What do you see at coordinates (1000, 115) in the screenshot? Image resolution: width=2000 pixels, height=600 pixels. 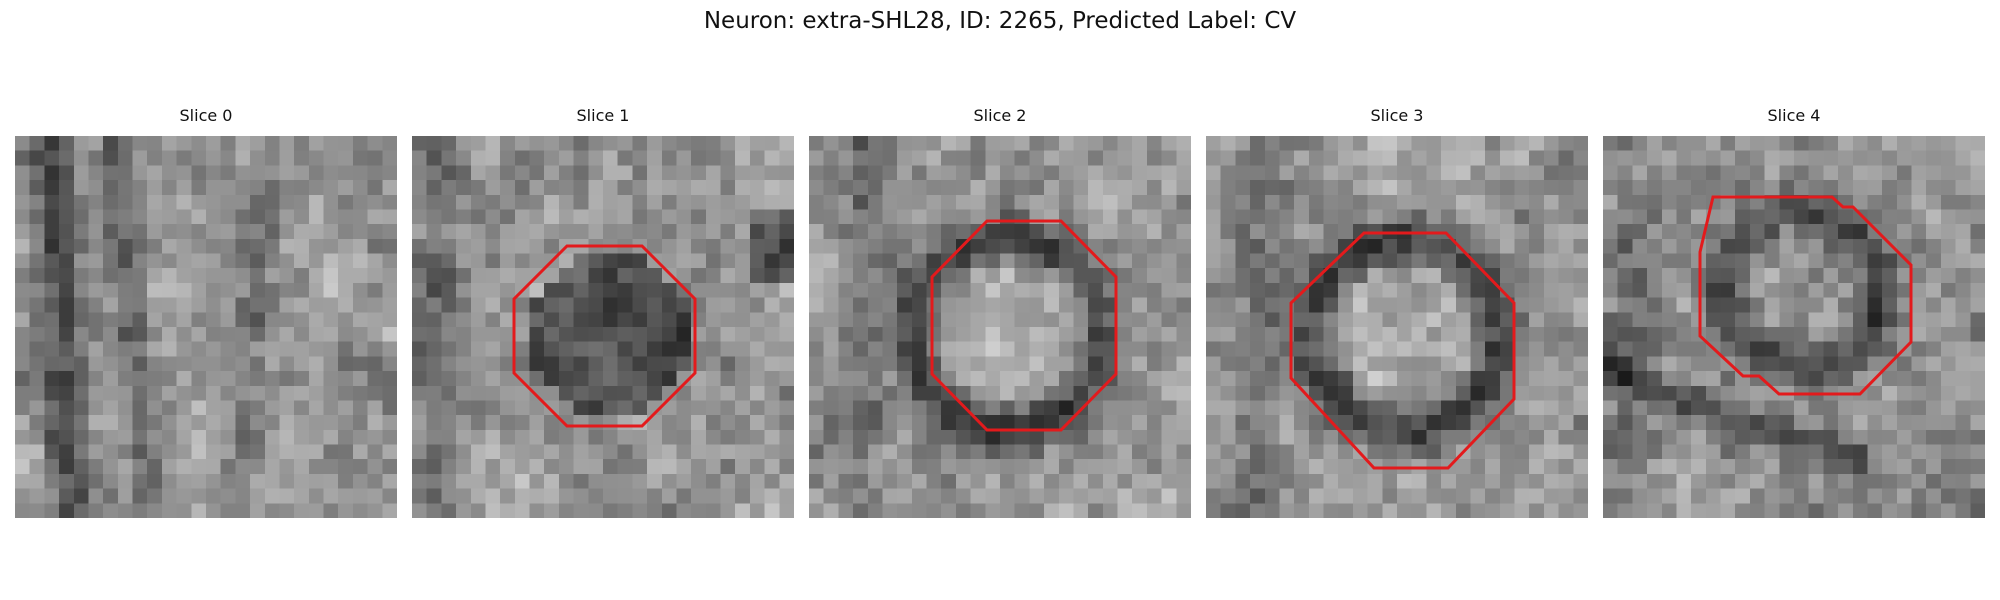 I see `slice-title: Slice 2` at bounding box center [1000, 115].